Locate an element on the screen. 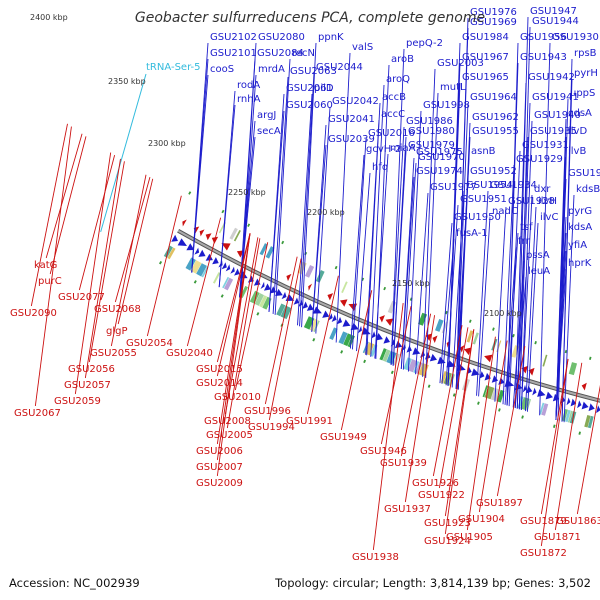 Image resolution: width=600 pixels, height=600 pixels. forward-gene-label: GSU2063 is located at coordinates (313, 71).